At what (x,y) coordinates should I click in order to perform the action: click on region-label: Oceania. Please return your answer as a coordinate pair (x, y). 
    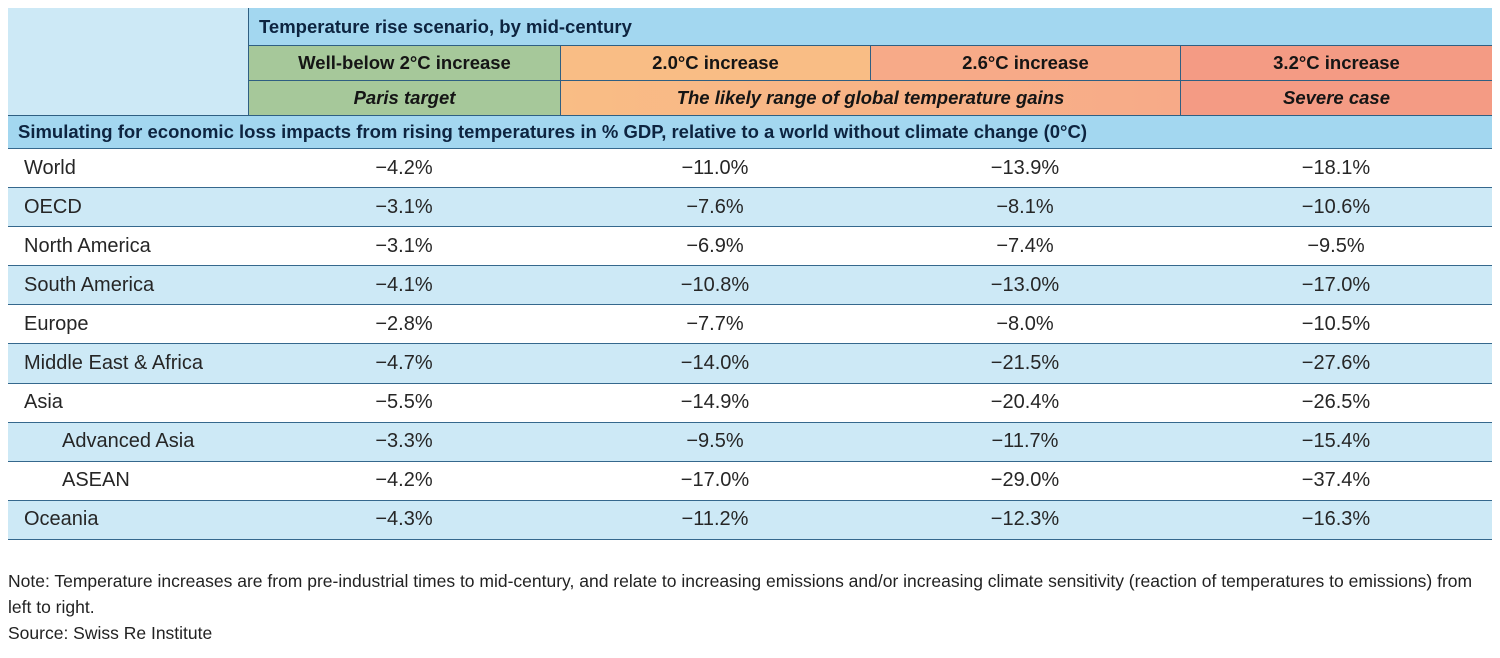
    Looking at the image, I should click on (61, 519).